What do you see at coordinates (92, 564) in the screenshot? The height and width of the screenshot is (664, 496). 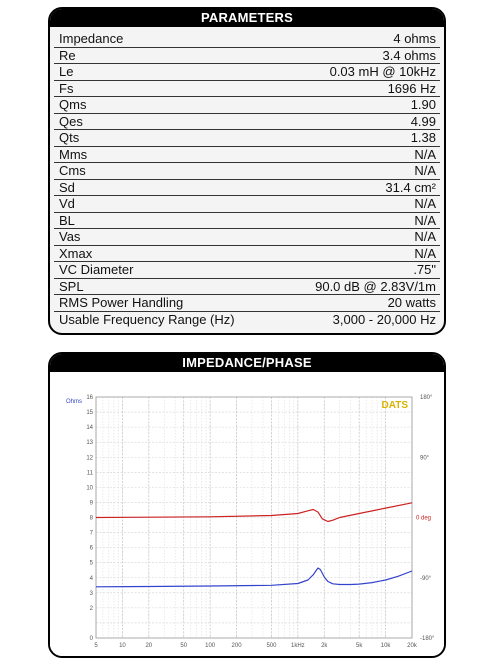 I see `y-tick-label: 5` at bounding box center [92, 564].